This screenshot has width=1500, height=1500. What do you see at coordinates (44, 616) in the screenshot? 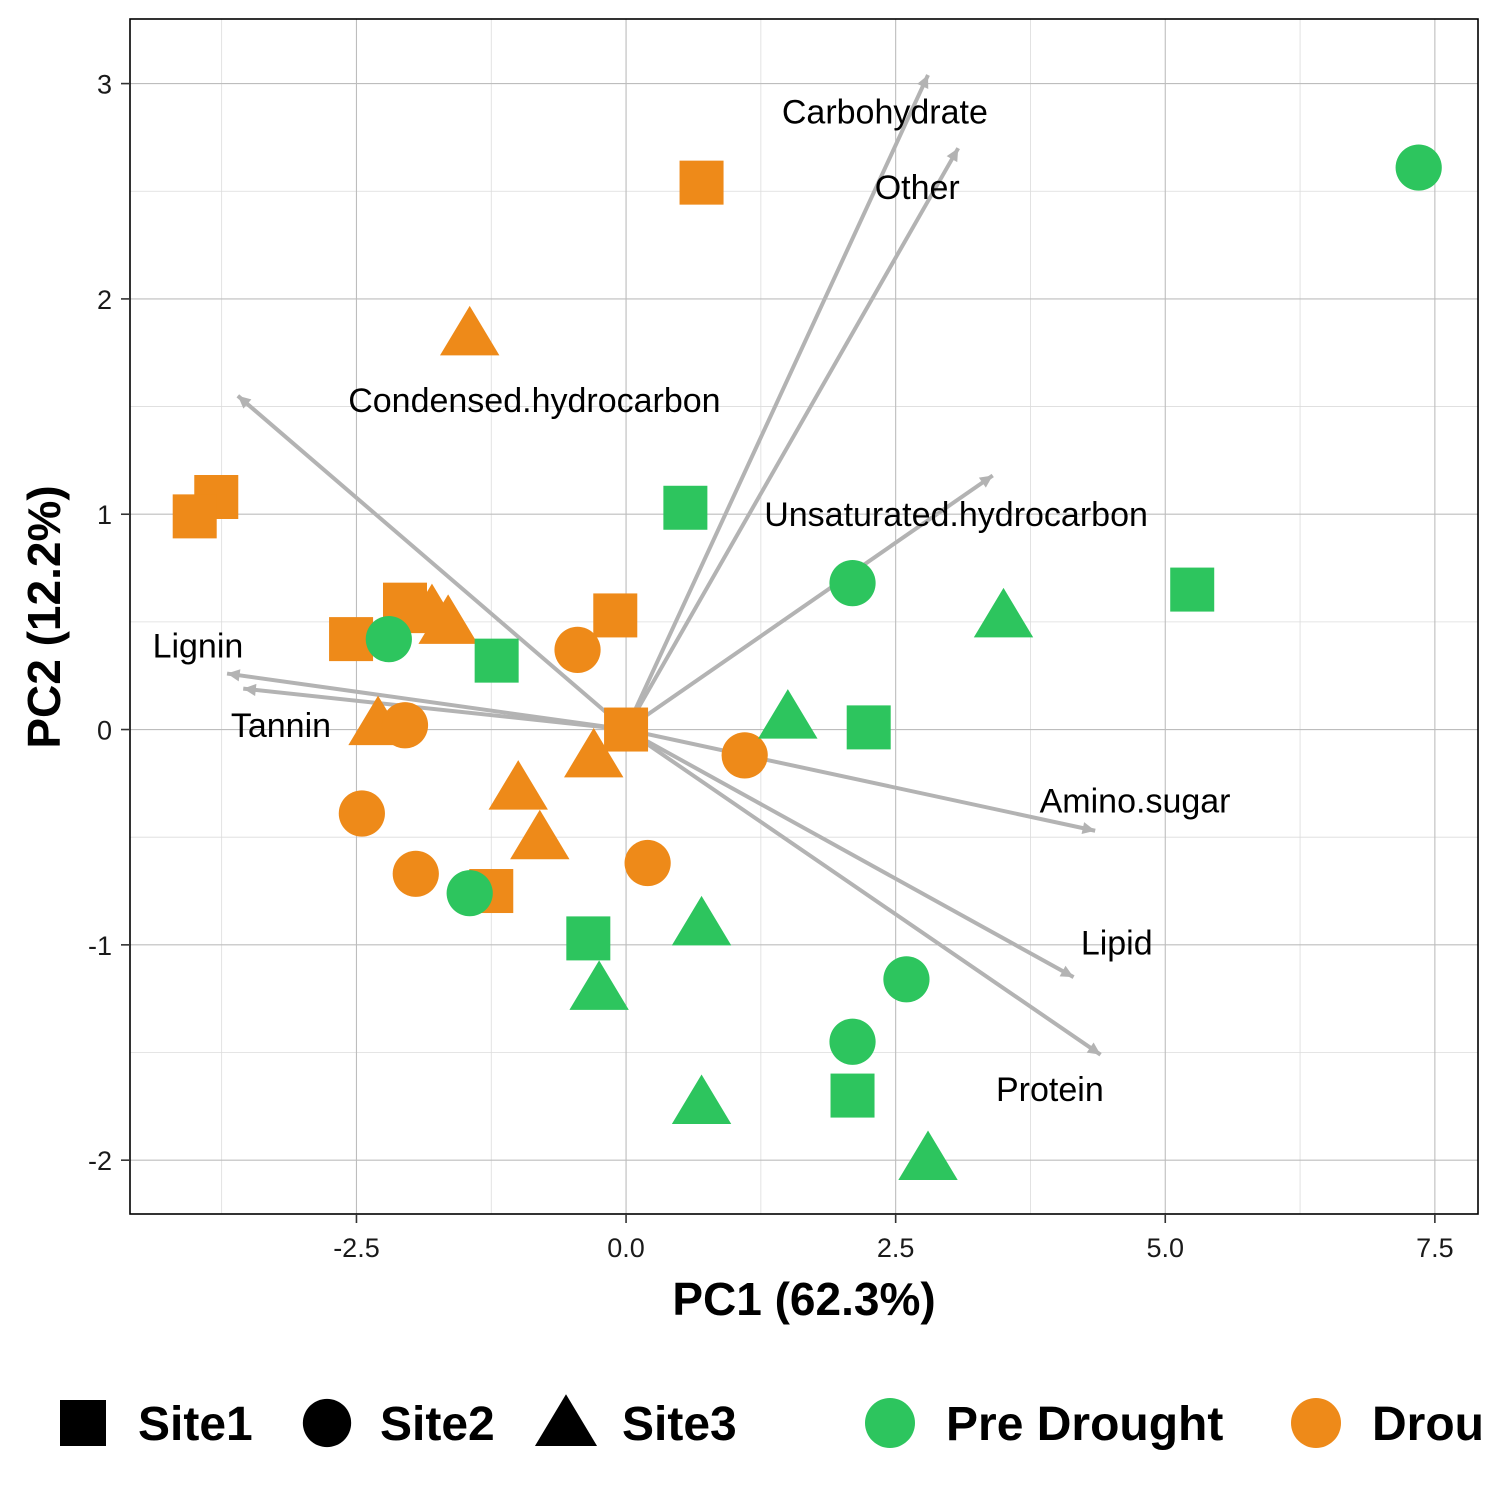
I see `y-axis-title: PC2 (12.2%)` at bounding box center [44, 616].